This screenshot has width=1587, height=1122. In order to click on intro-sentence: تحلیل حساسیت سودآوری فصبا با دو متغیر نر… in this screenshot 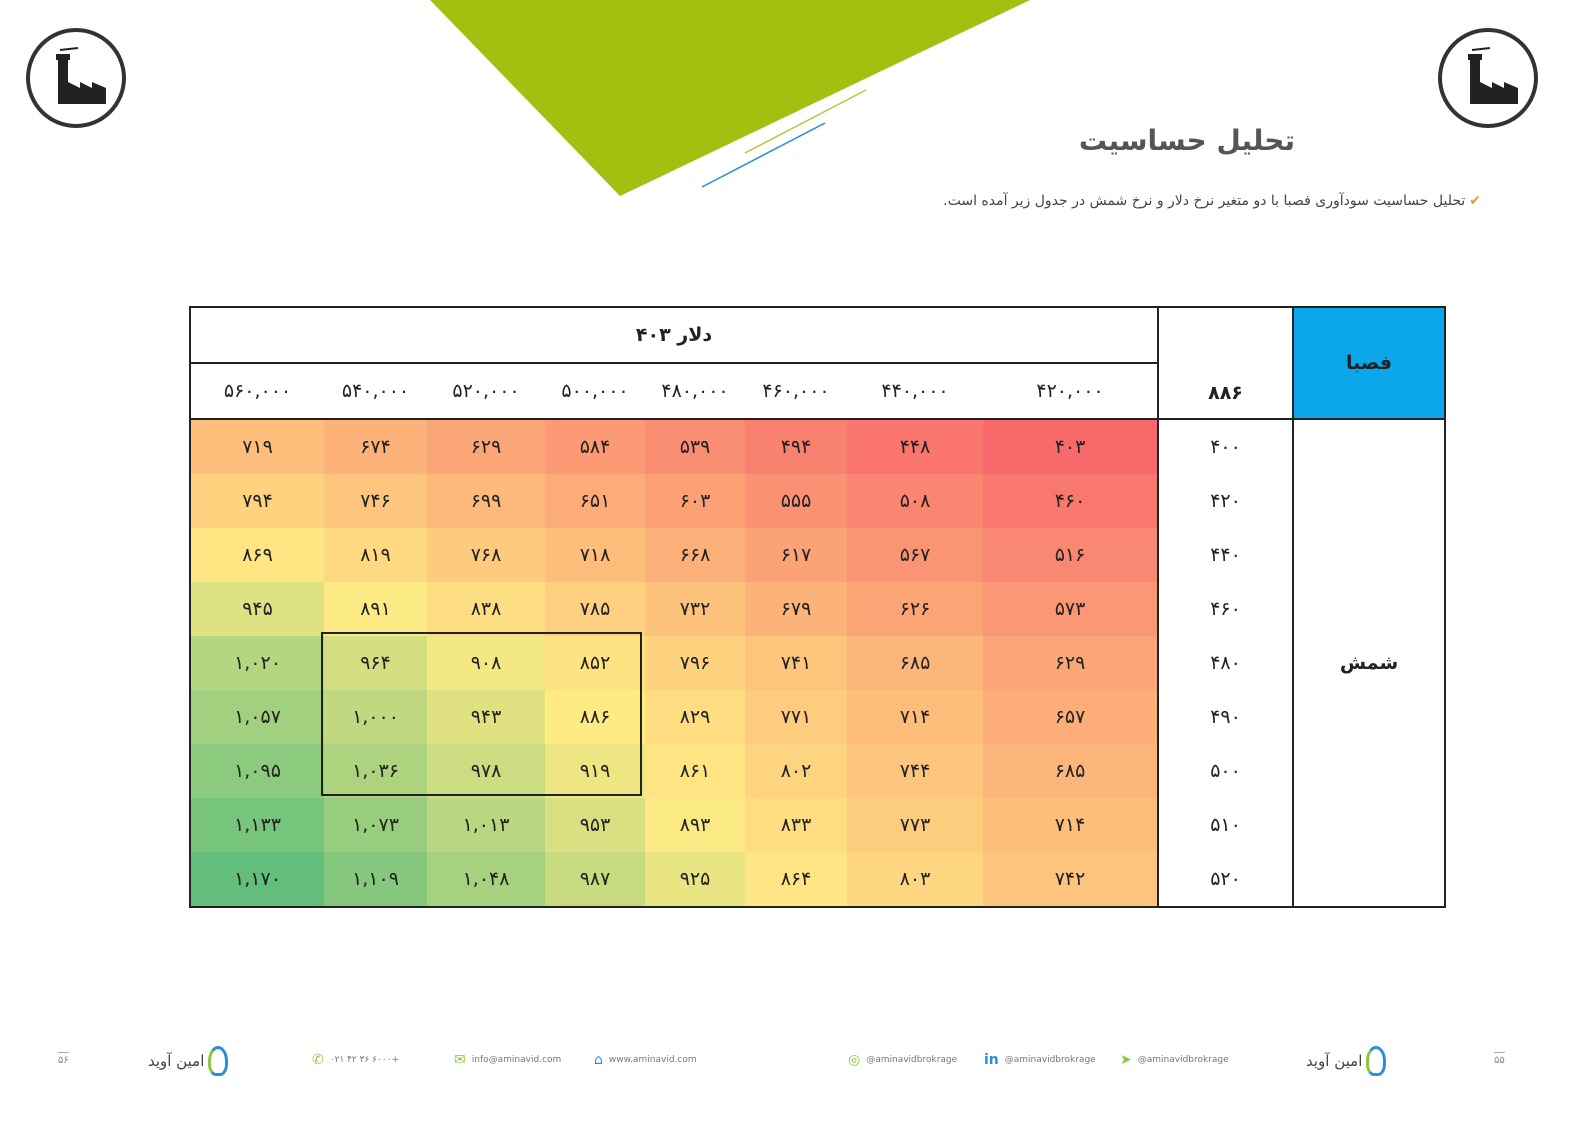, I will do `click(1204, 201)`.